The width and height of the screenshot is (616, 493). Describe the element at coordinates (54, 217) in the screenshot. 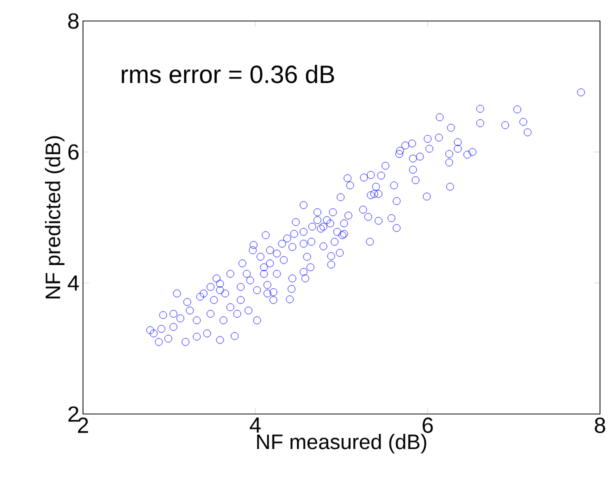

I see `y-axis-title: NF predicted (dB)` at that location.